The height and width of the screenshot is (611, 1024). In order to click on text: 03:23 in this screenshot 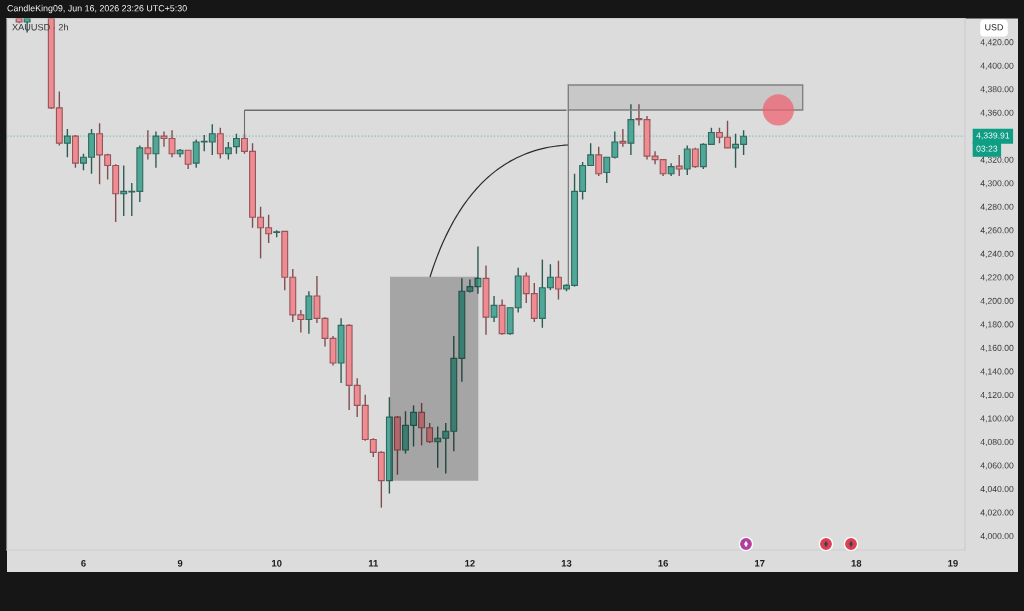, I will do `click(987, 148)`.